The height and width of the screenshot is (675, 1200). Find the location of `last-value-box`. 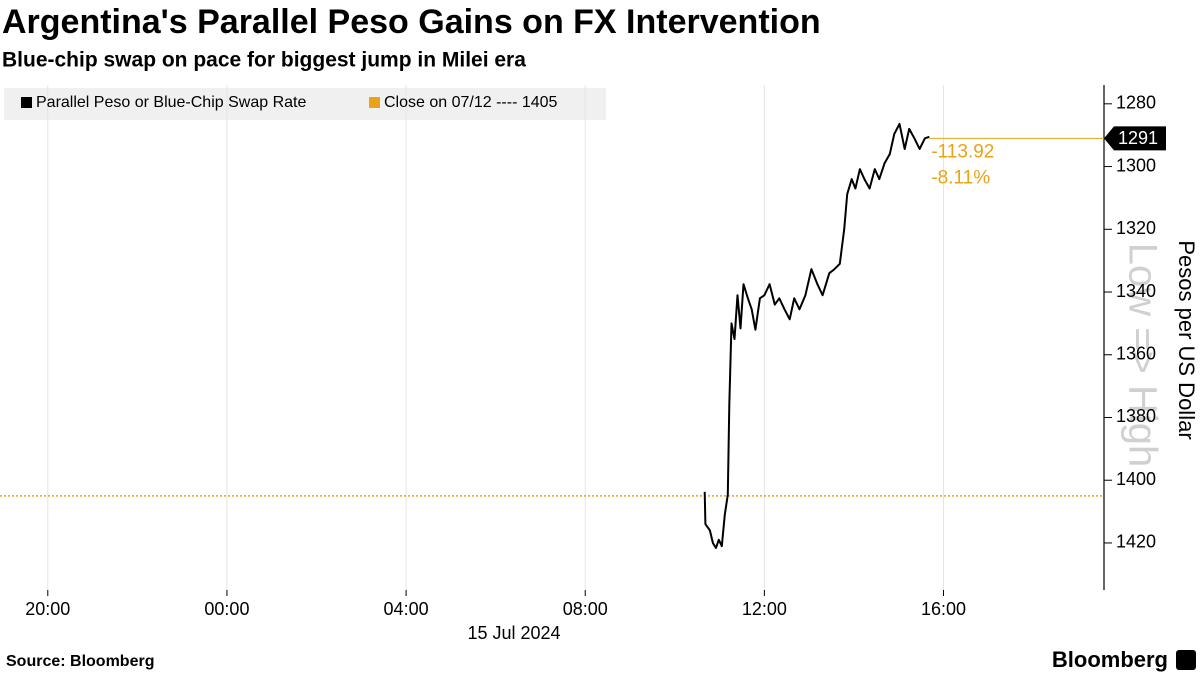

last-value-box is located at coordinates (1135, 138).